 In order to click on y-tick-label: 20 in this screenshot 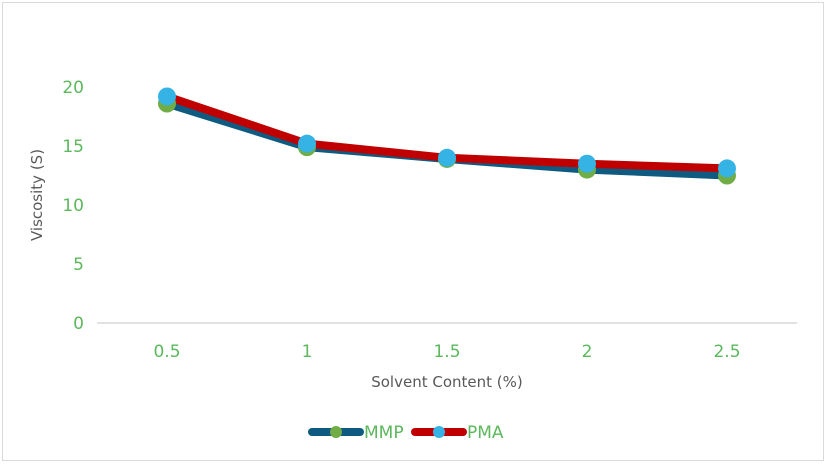, I will do `click(73, 88)`.